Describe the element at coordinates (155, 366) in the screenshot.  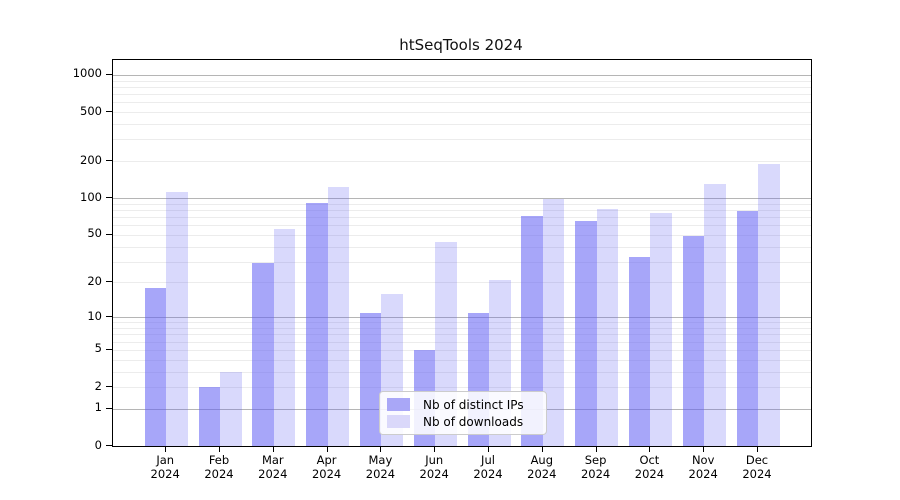
I see `bar-distinct-ips-jan` at that location.